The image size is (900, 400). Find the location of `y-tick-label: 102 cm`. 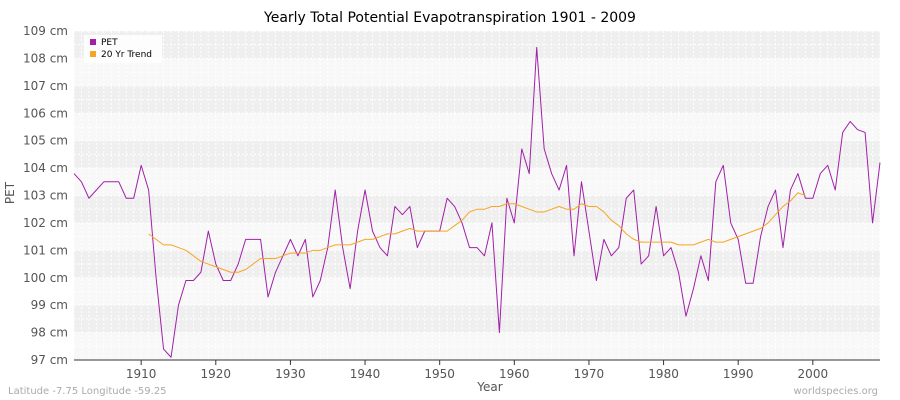

y-tick-label: 102 cm is located at coordinates (45, 223).